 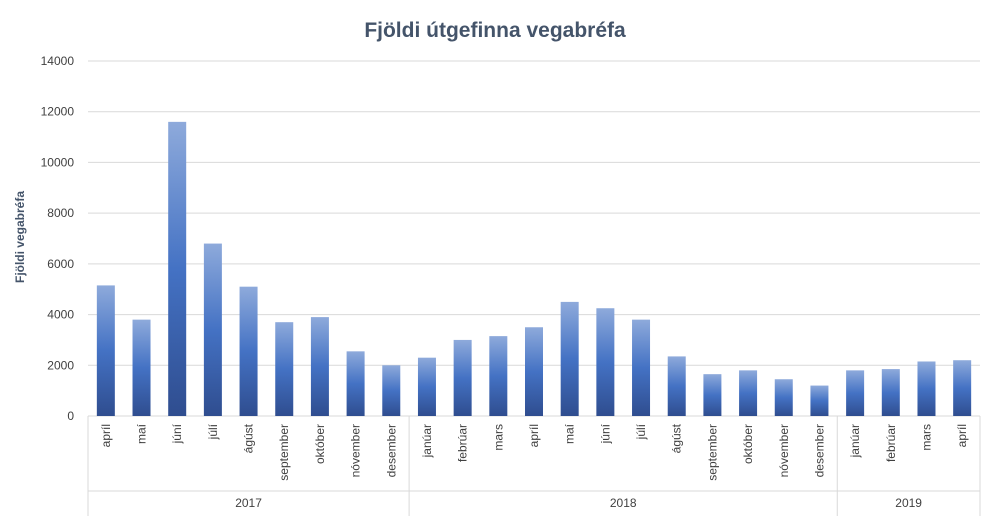 I want to click on y-tick-label: 8000, so click(x=60, y=213).